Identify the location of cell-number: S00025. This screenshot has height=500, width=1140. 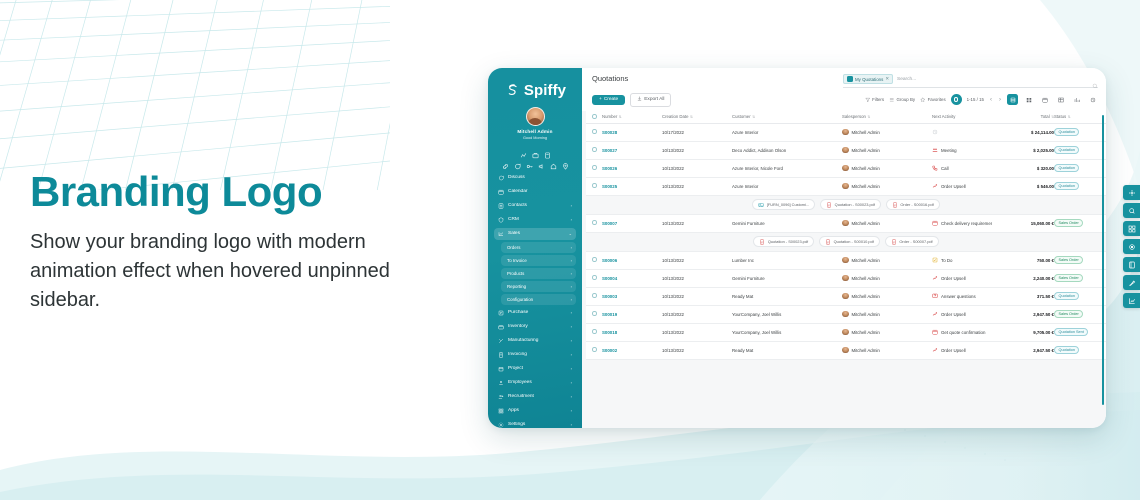
(610, 186).